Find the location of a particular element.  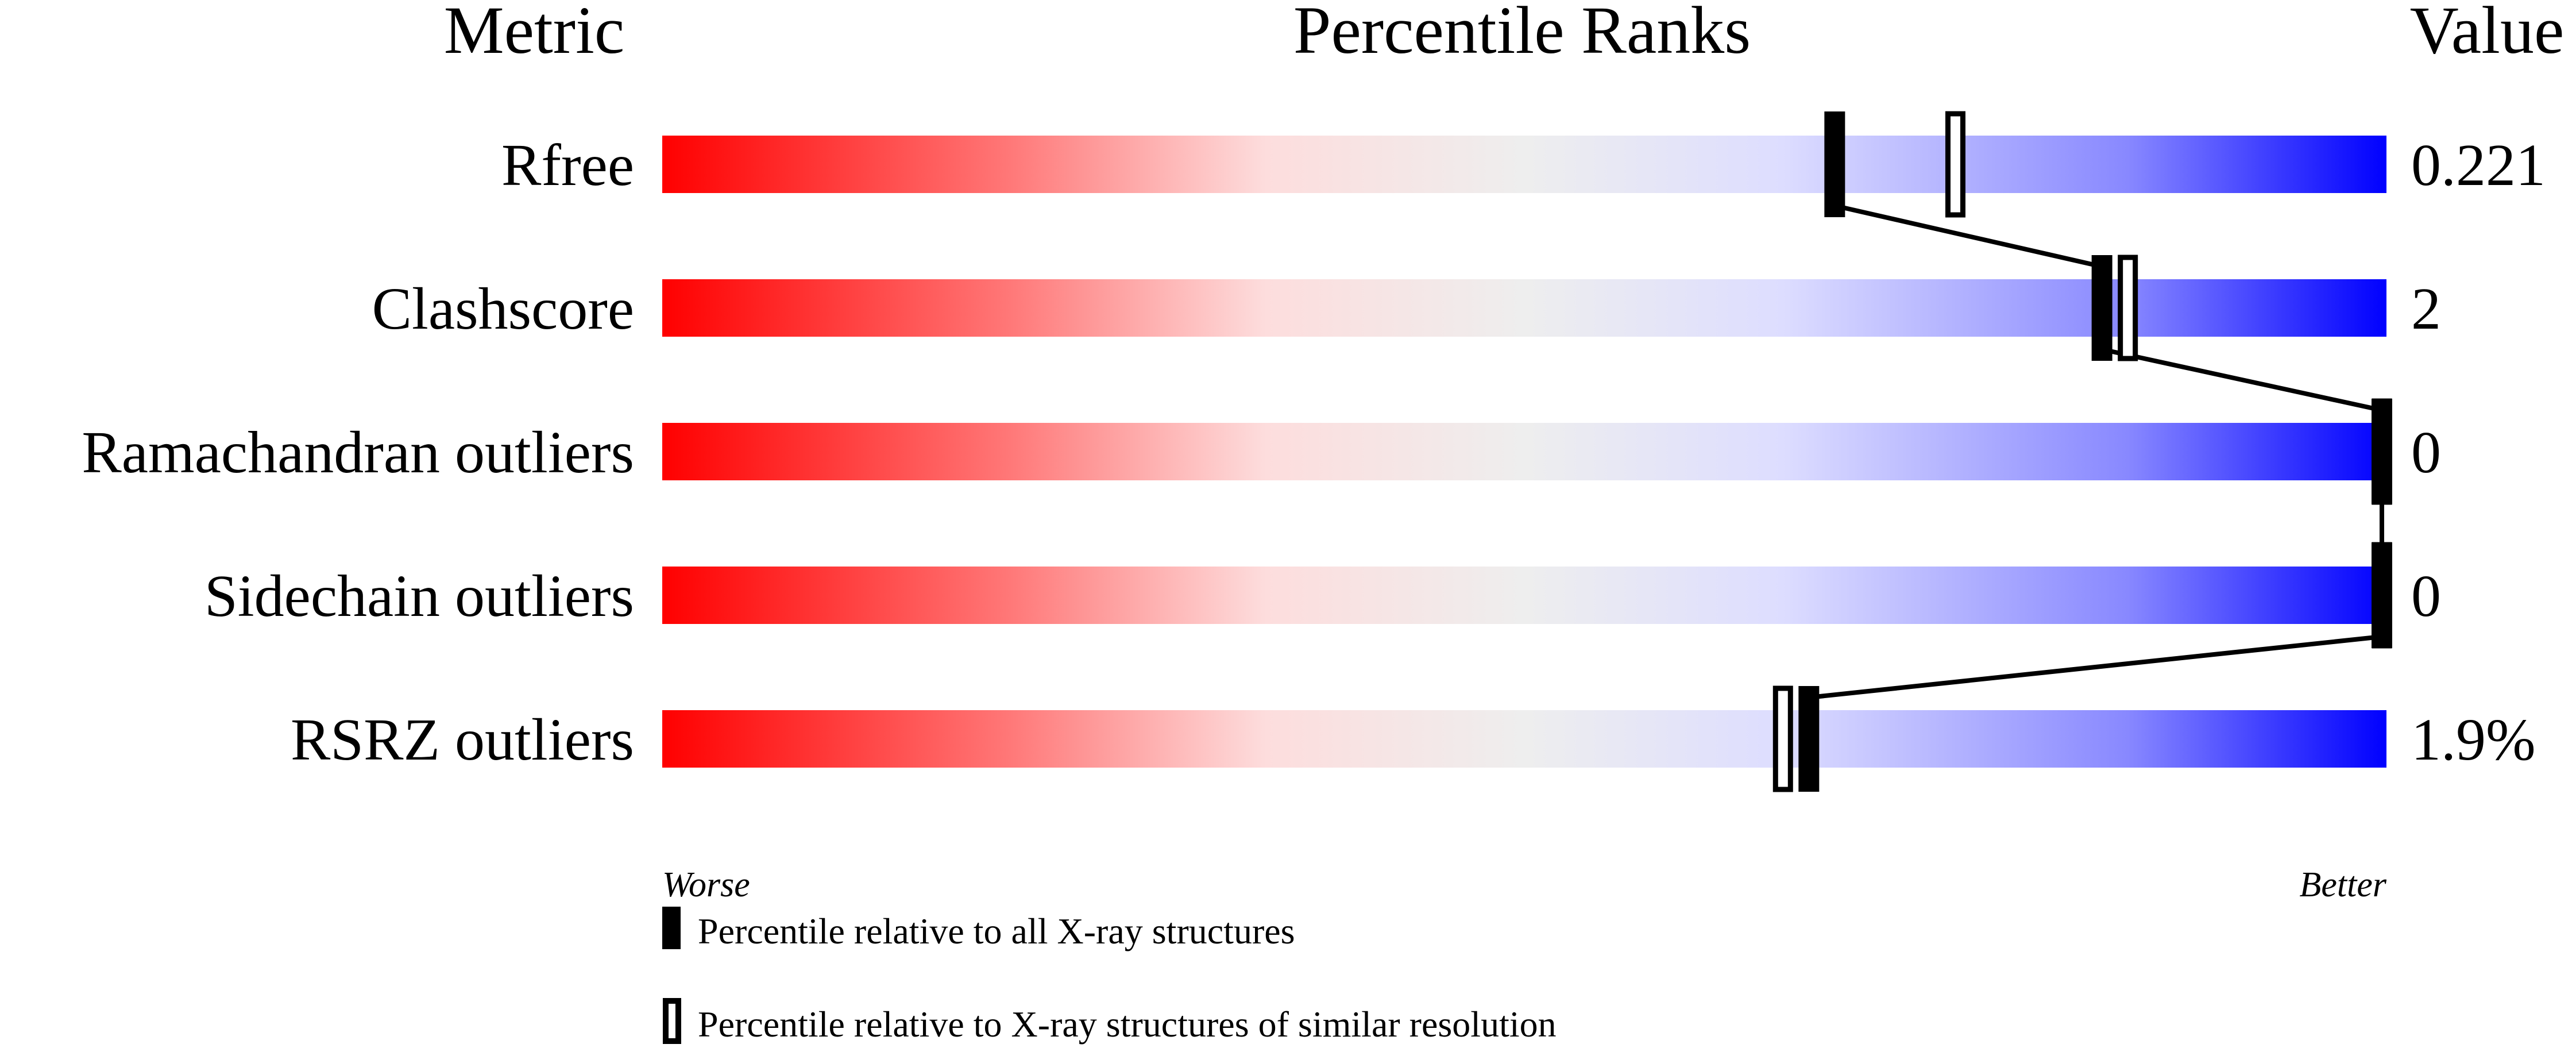

metric-label: Rfree is located at coordinates (567, 165).